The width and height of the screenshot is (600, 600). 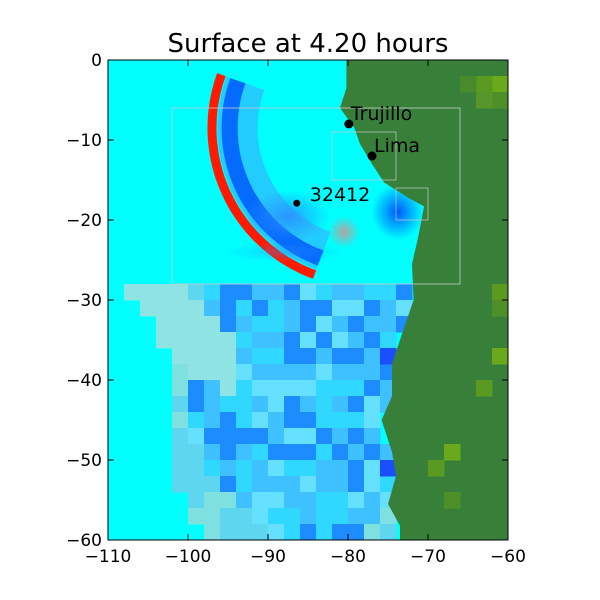 What do you see at coordinates (84, 141) in the screenshot?
I see `y-tick-label: −10` at bounding box center [84, 141].